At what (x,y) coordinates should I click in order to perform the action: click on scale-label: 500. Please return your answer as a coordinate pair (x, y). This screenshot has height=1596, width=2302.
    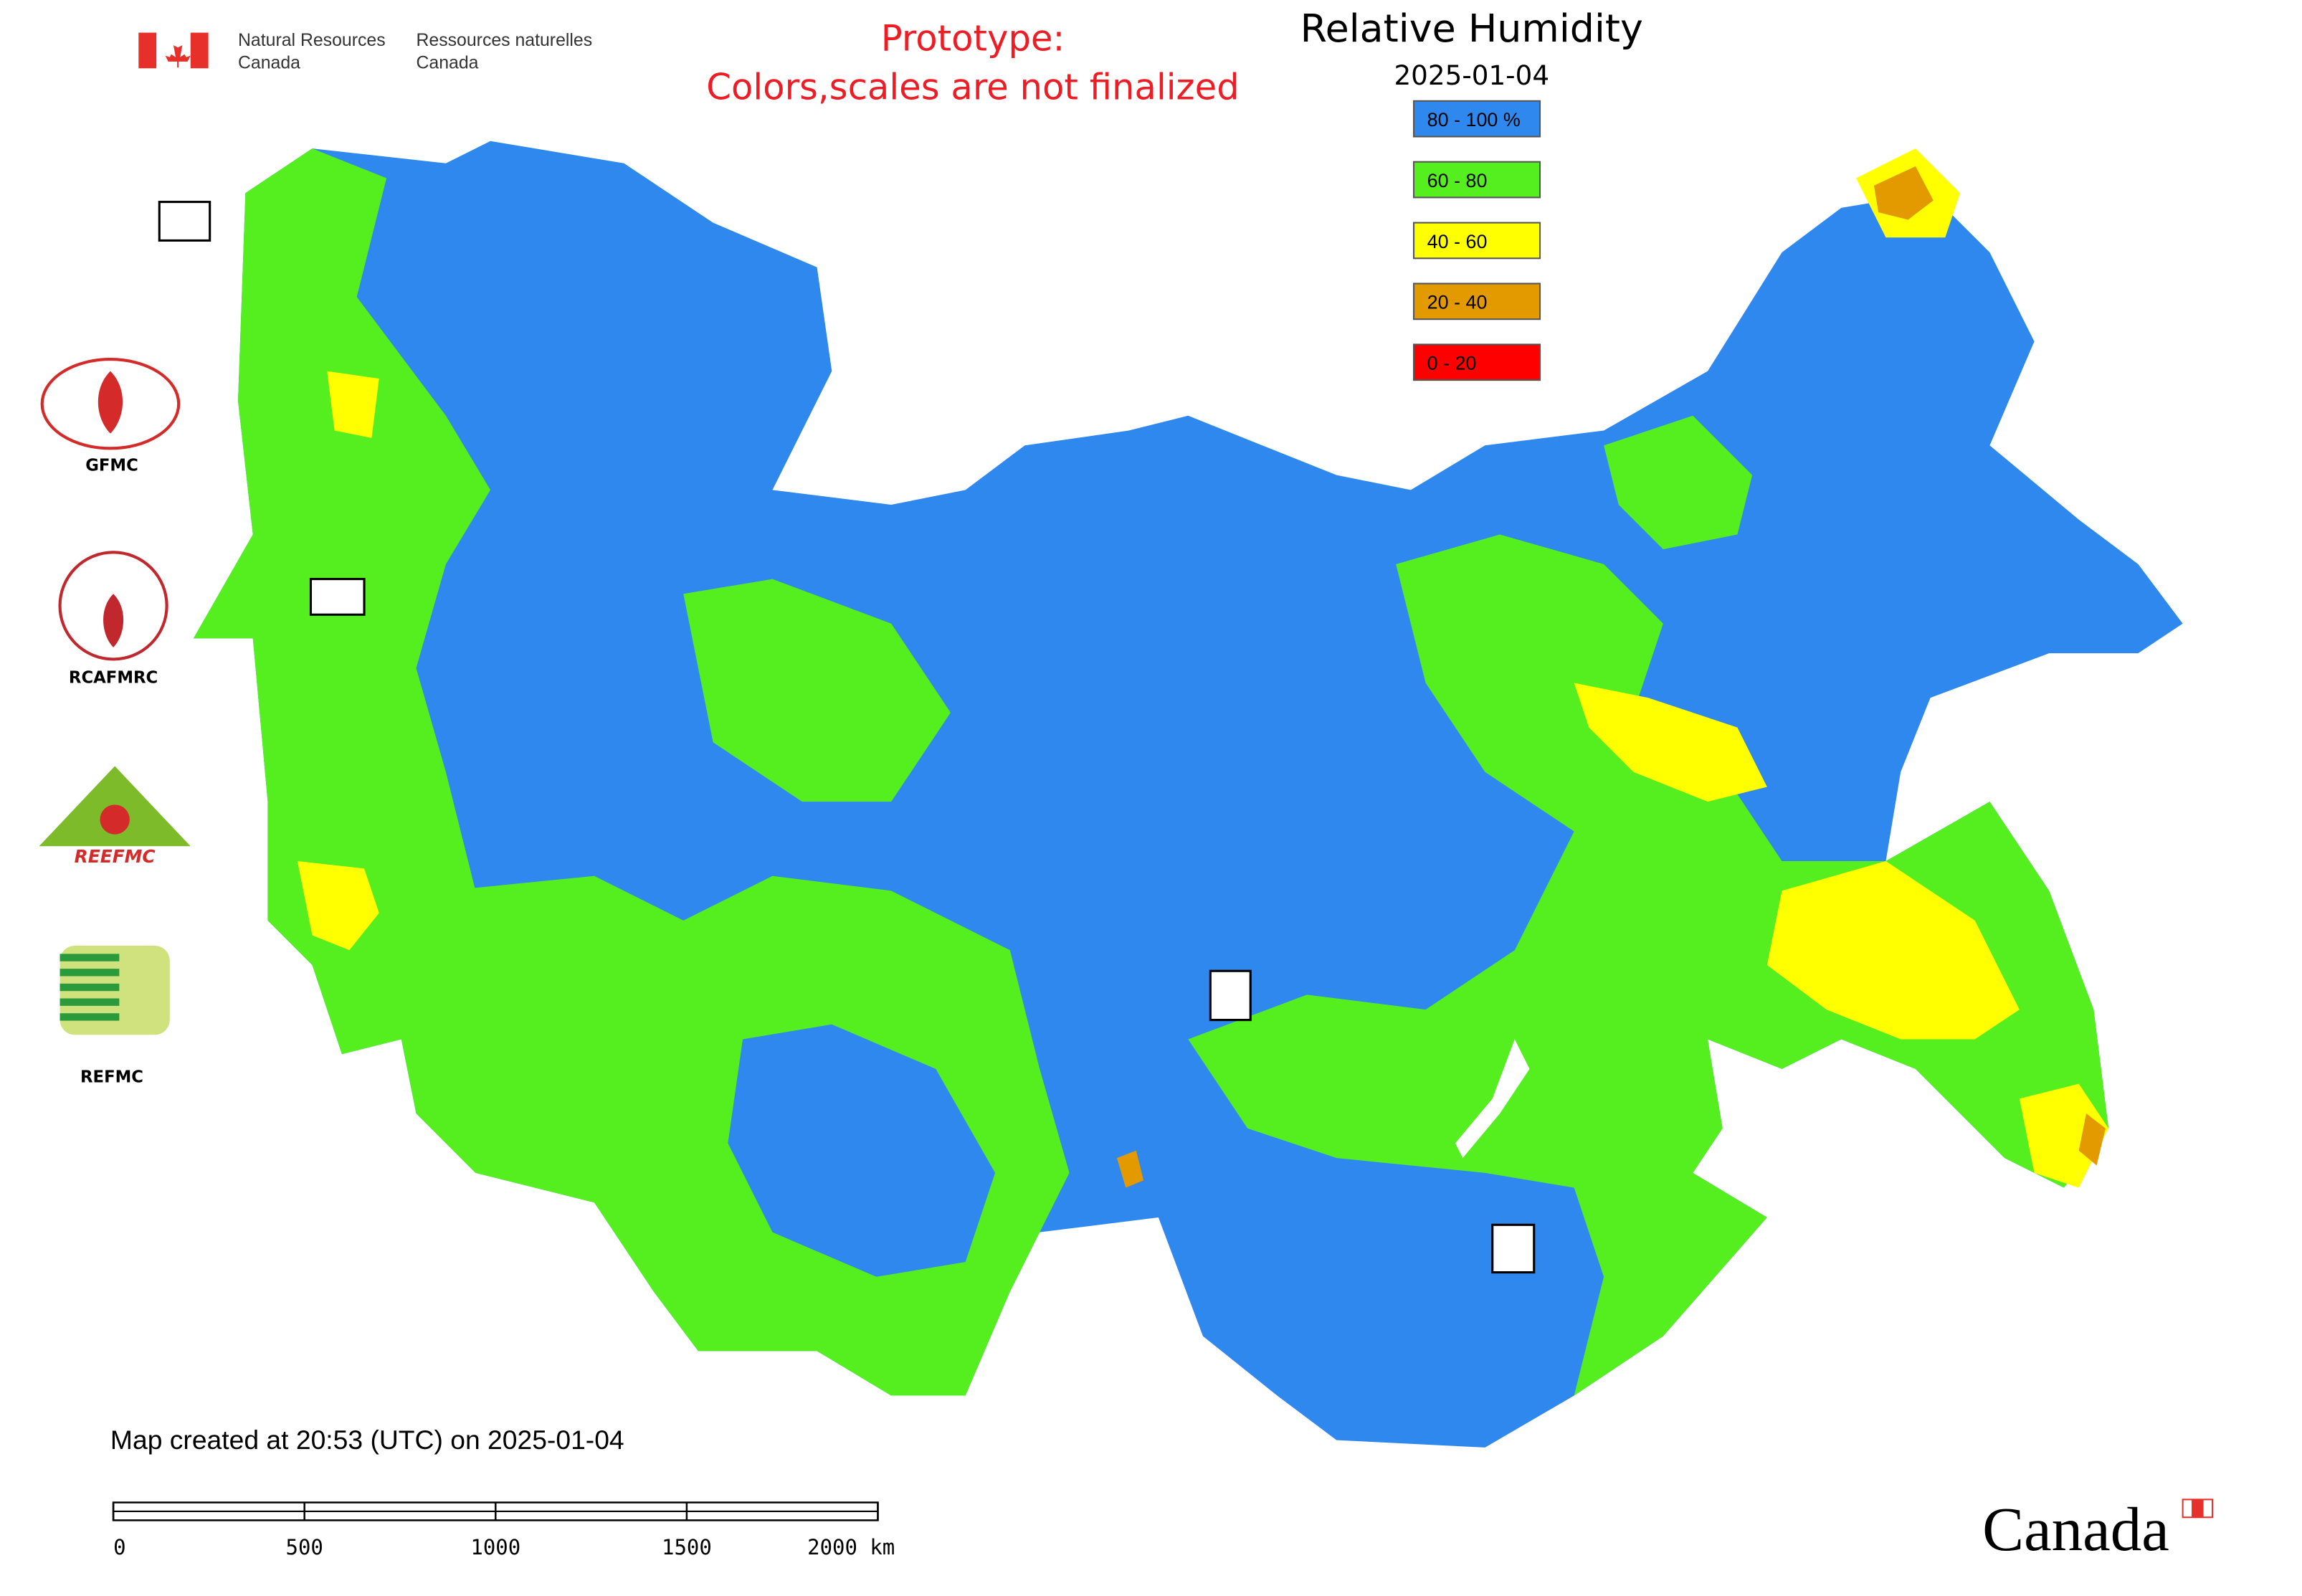
    Looking at the image, I should click on (304, 1547).